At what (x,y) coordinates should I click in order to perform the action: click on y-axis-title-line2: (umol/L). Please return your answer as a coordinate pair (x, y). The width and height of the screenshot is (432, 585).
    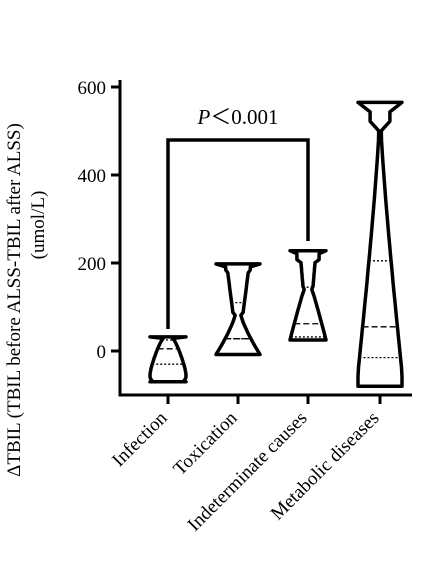
    Looking at the image, I should click on (38, 225).